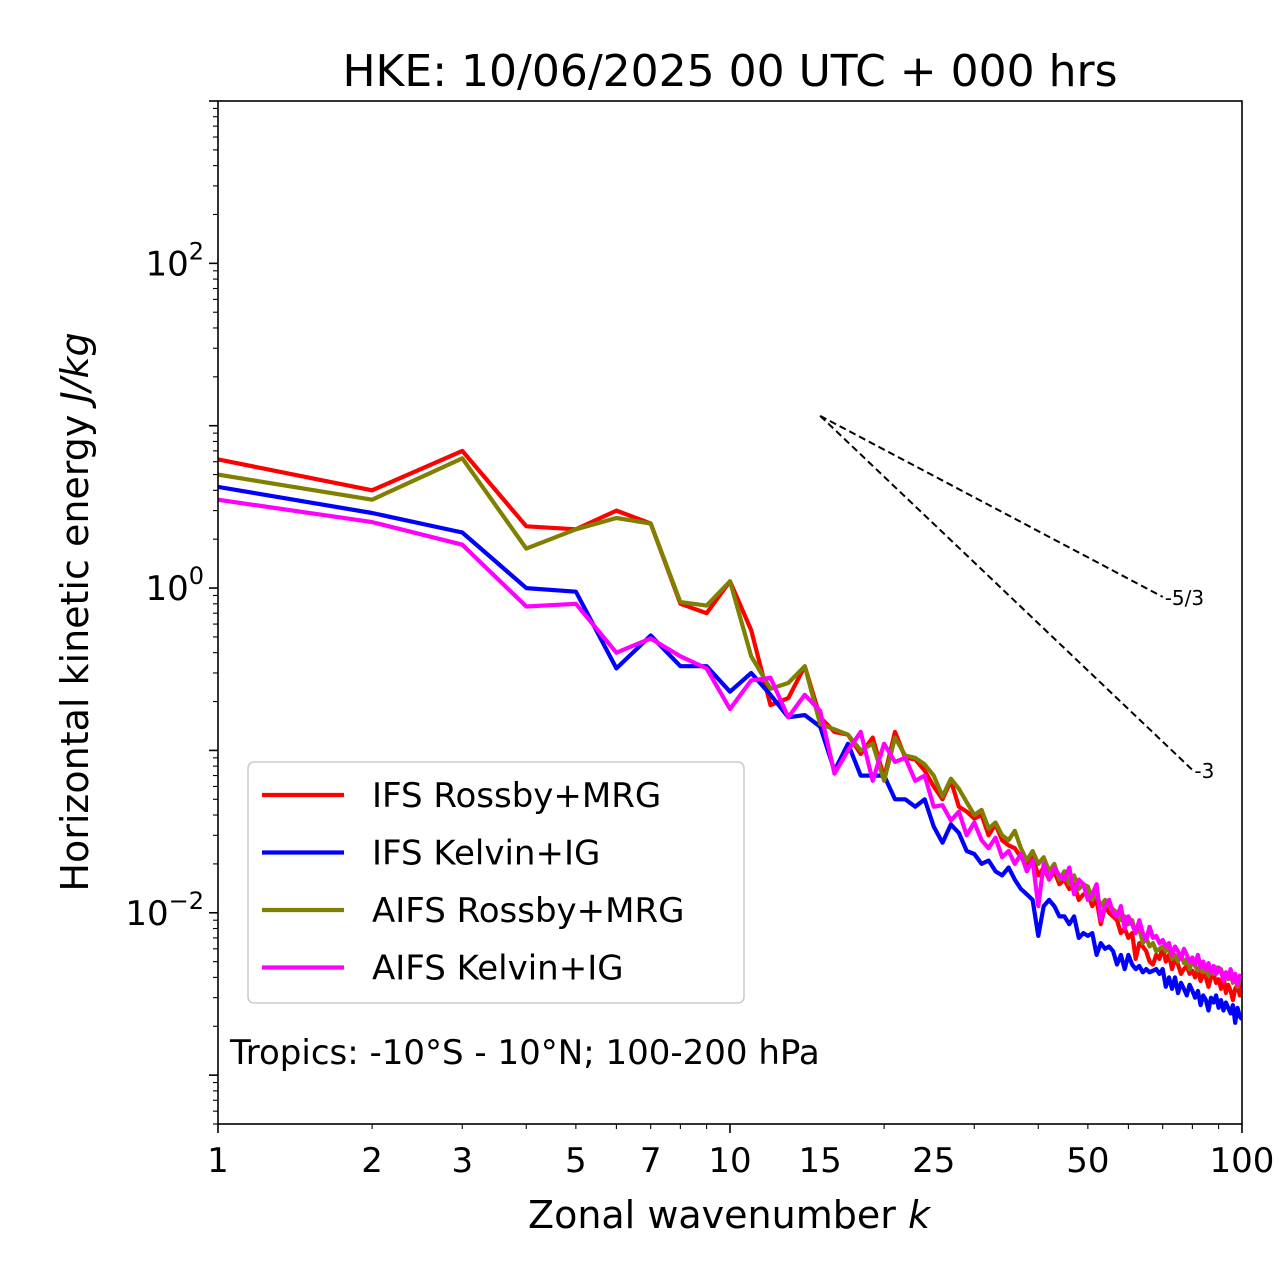 This screenshot has height=1288, width=1280. I want to click on x-tick-label: 2, so click(372, 1161).